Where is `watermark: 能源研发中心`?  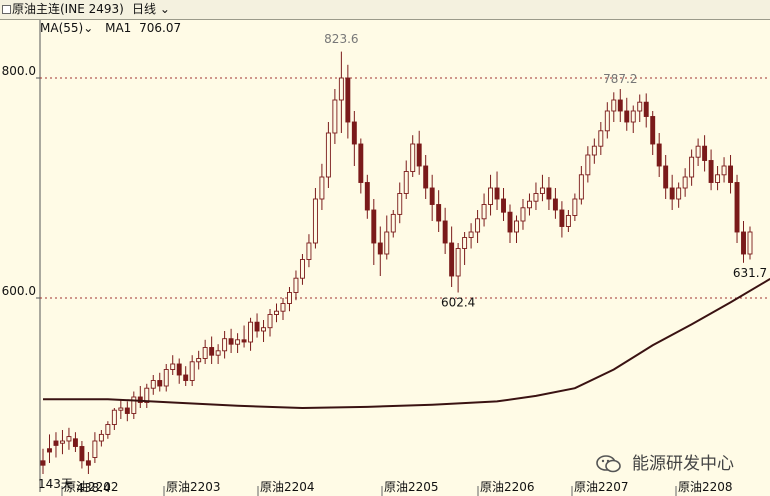
watermark: 能源研发中心 is located at coordinates (683, 464).